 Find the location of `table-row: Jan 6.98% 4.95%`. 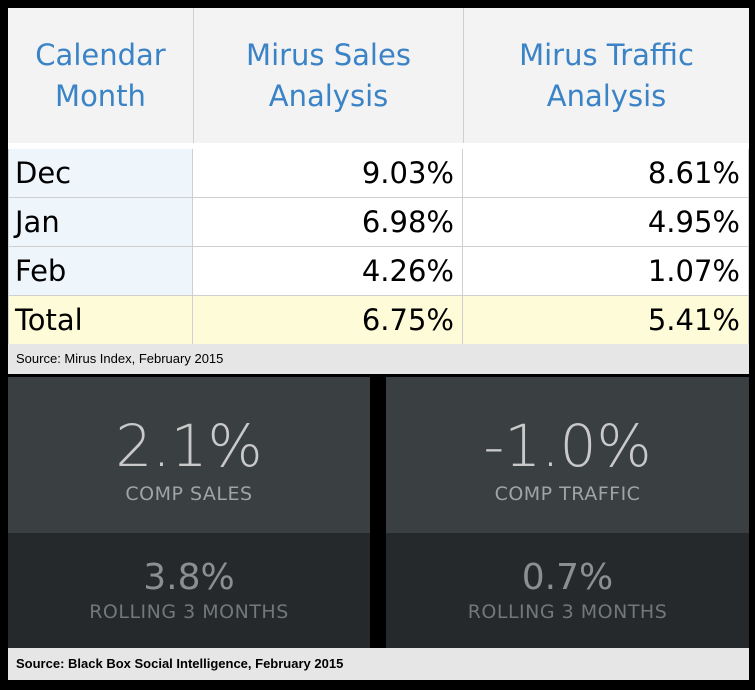

table-row: Jan 6.98% 4.95% is located at coordinates (378, 222).